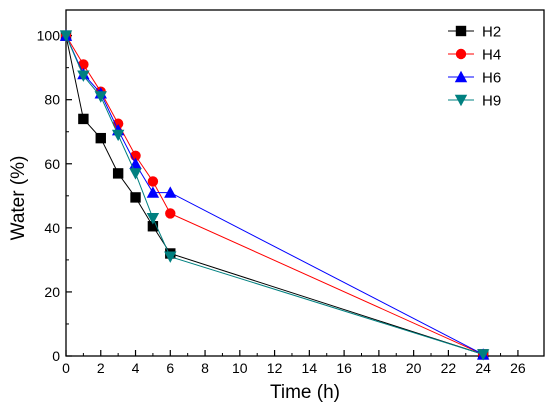 The height and width of the screenshot is (410, 550). I want to click on legend-label-h2: H2, so click(491, 32).